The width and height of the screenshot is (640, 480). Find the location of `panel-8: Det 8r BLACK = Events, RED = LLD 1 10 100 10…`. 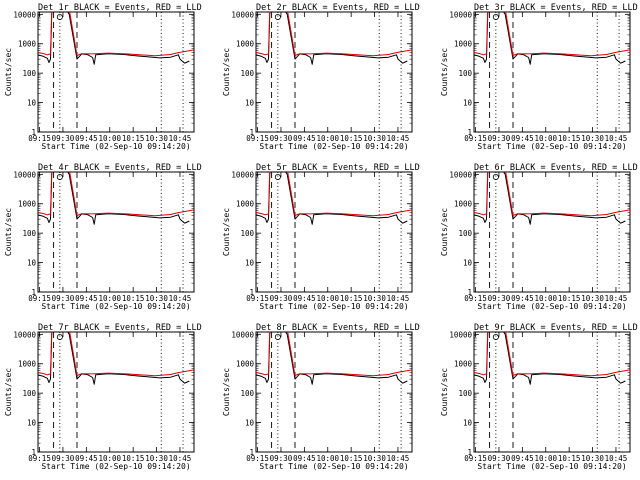

panel-8: Det 8r BLACK = Events, RED = LLD 1 10 100 10… is located at coordinates (321, 397).